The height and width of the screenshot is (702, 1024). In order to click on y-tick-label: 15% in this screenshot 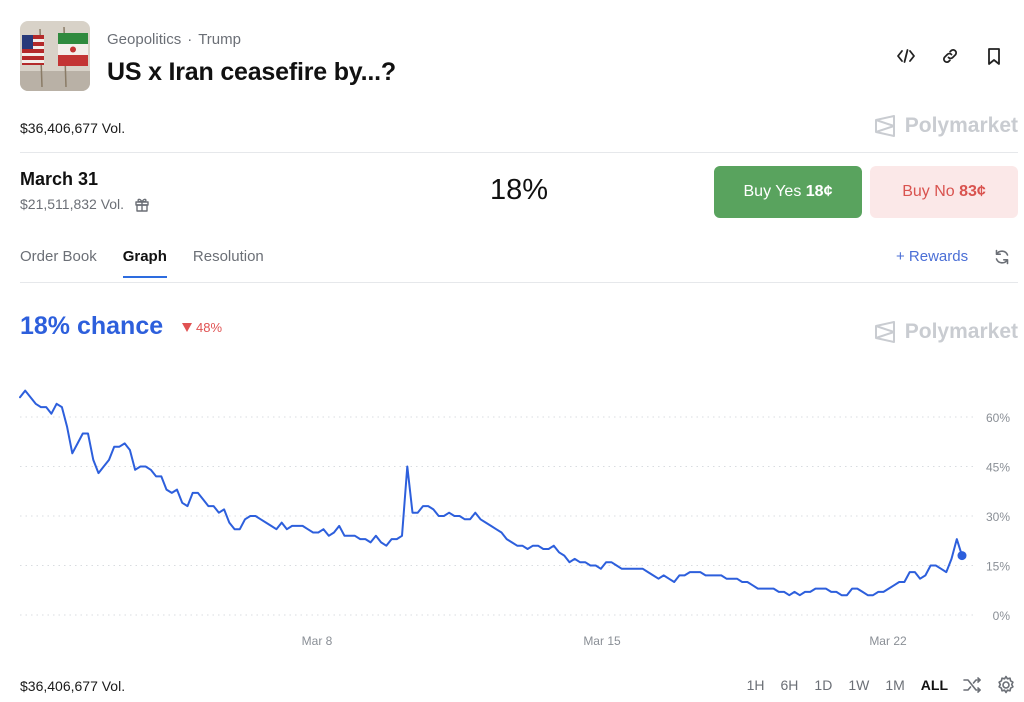, I will do `click(998, 567)`.